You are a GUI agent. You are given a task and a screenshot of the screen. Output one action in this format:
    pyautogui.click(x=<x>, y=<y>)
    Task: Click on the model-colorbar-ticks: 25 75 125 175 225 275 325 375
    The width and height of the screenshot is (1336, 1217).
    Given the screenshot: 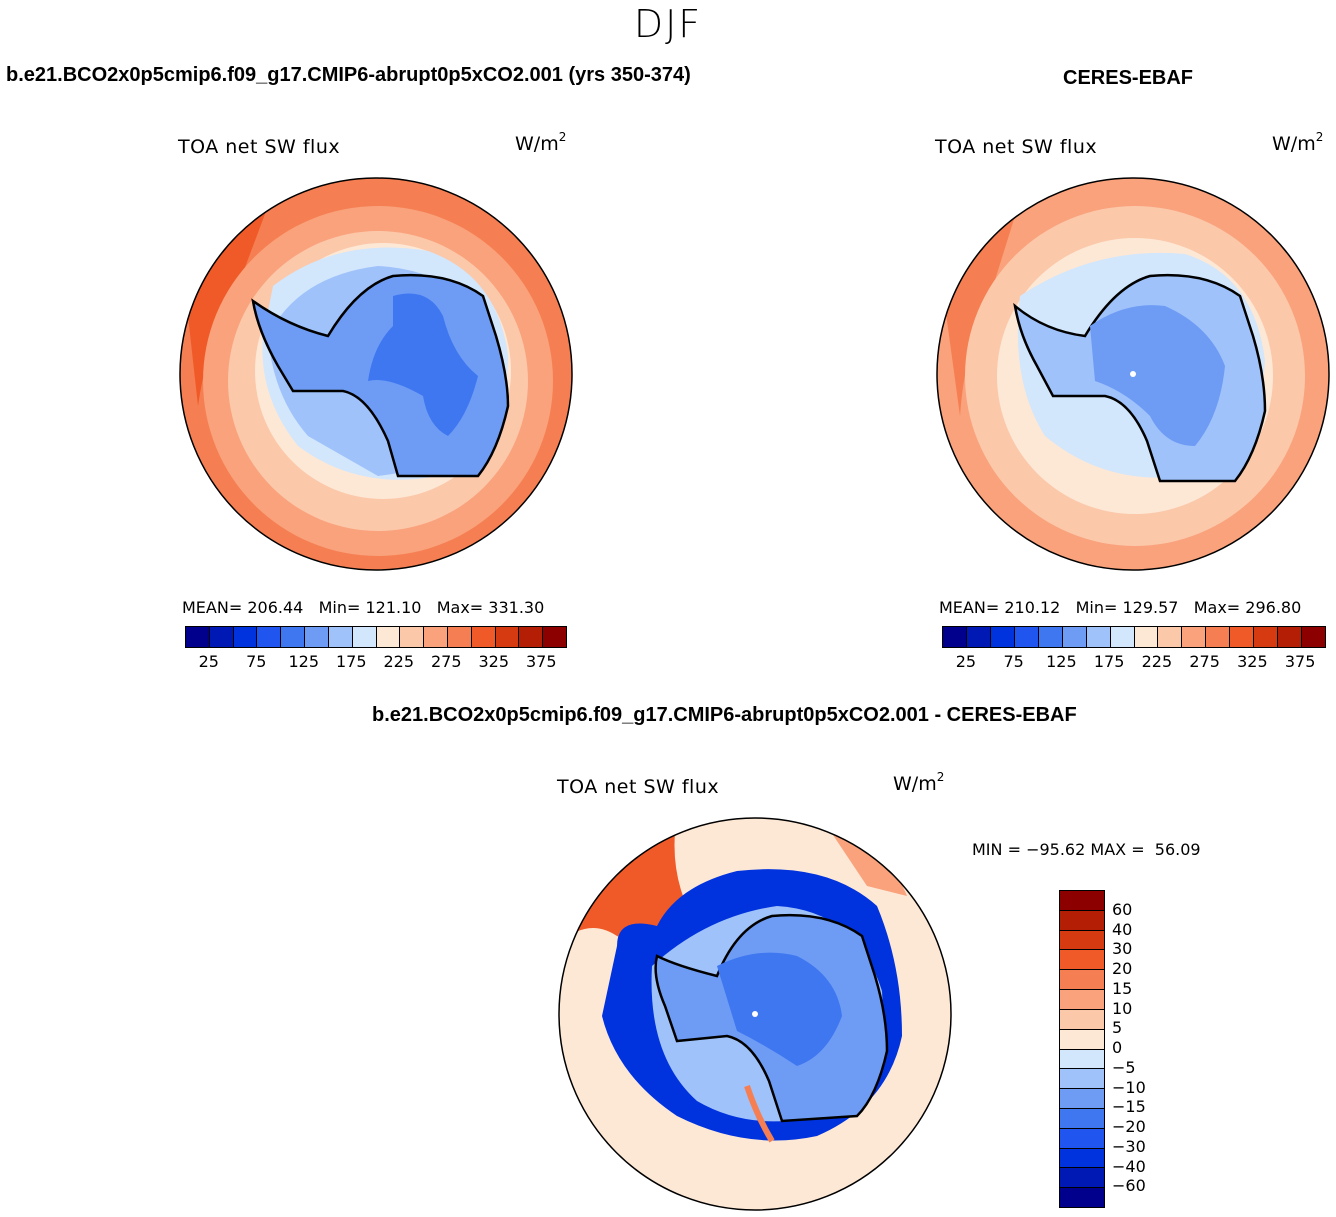 What is the action you would take?
    pyautogui.click(x=375, y=662)
    